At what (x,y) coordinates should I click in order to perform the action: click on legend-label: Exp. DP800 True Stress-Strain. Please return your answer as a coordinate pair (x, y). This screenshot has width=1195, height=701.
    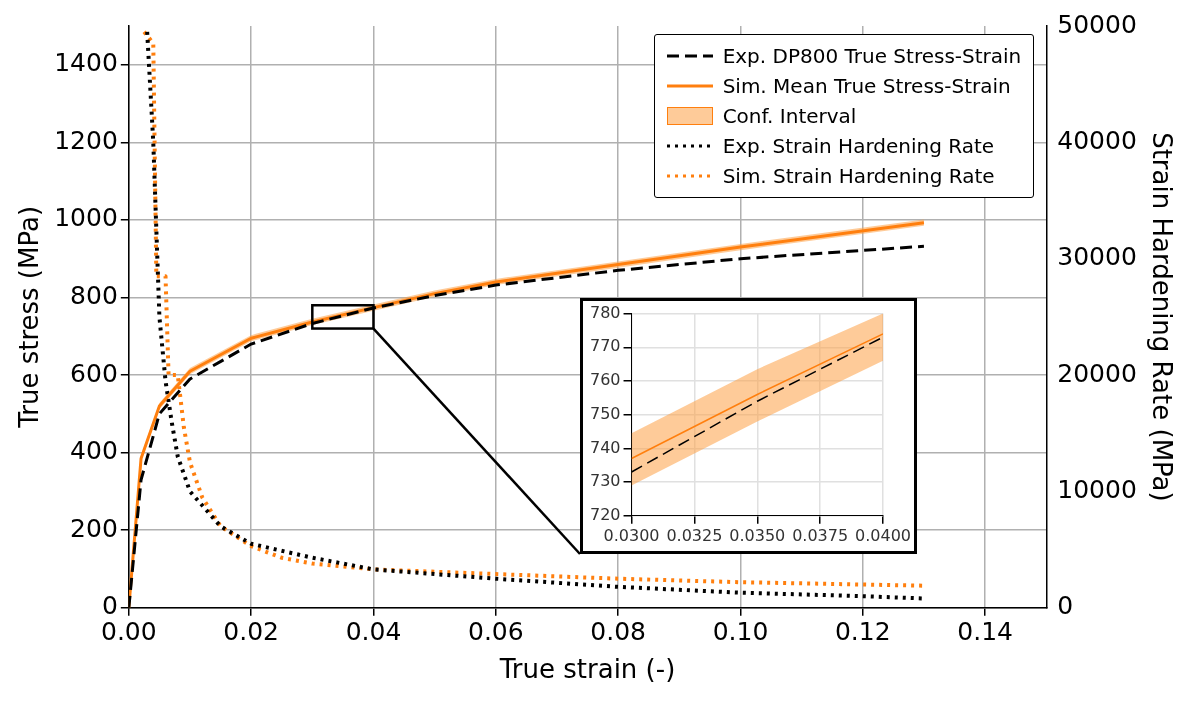
    Looking at the image, I should click on (872, 56).